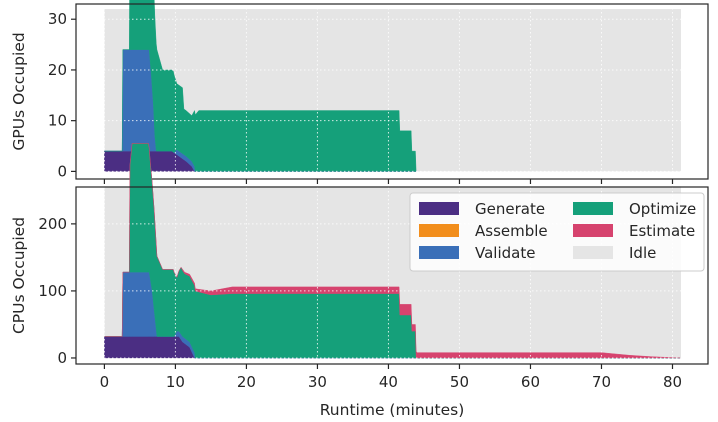  I want to click on legend-label-idle: Idle, so click(642, 253).